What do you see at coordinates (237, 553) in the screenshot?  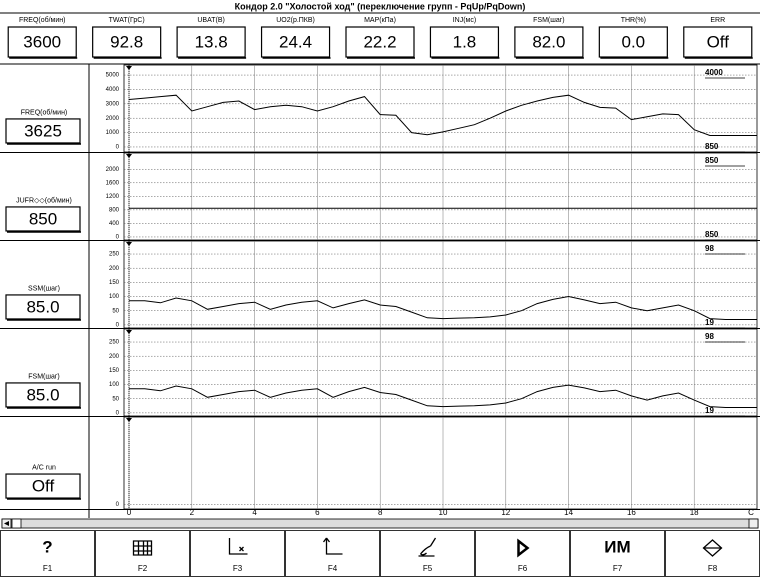 I see `function-key: F3` at bounding box center [237, 553].